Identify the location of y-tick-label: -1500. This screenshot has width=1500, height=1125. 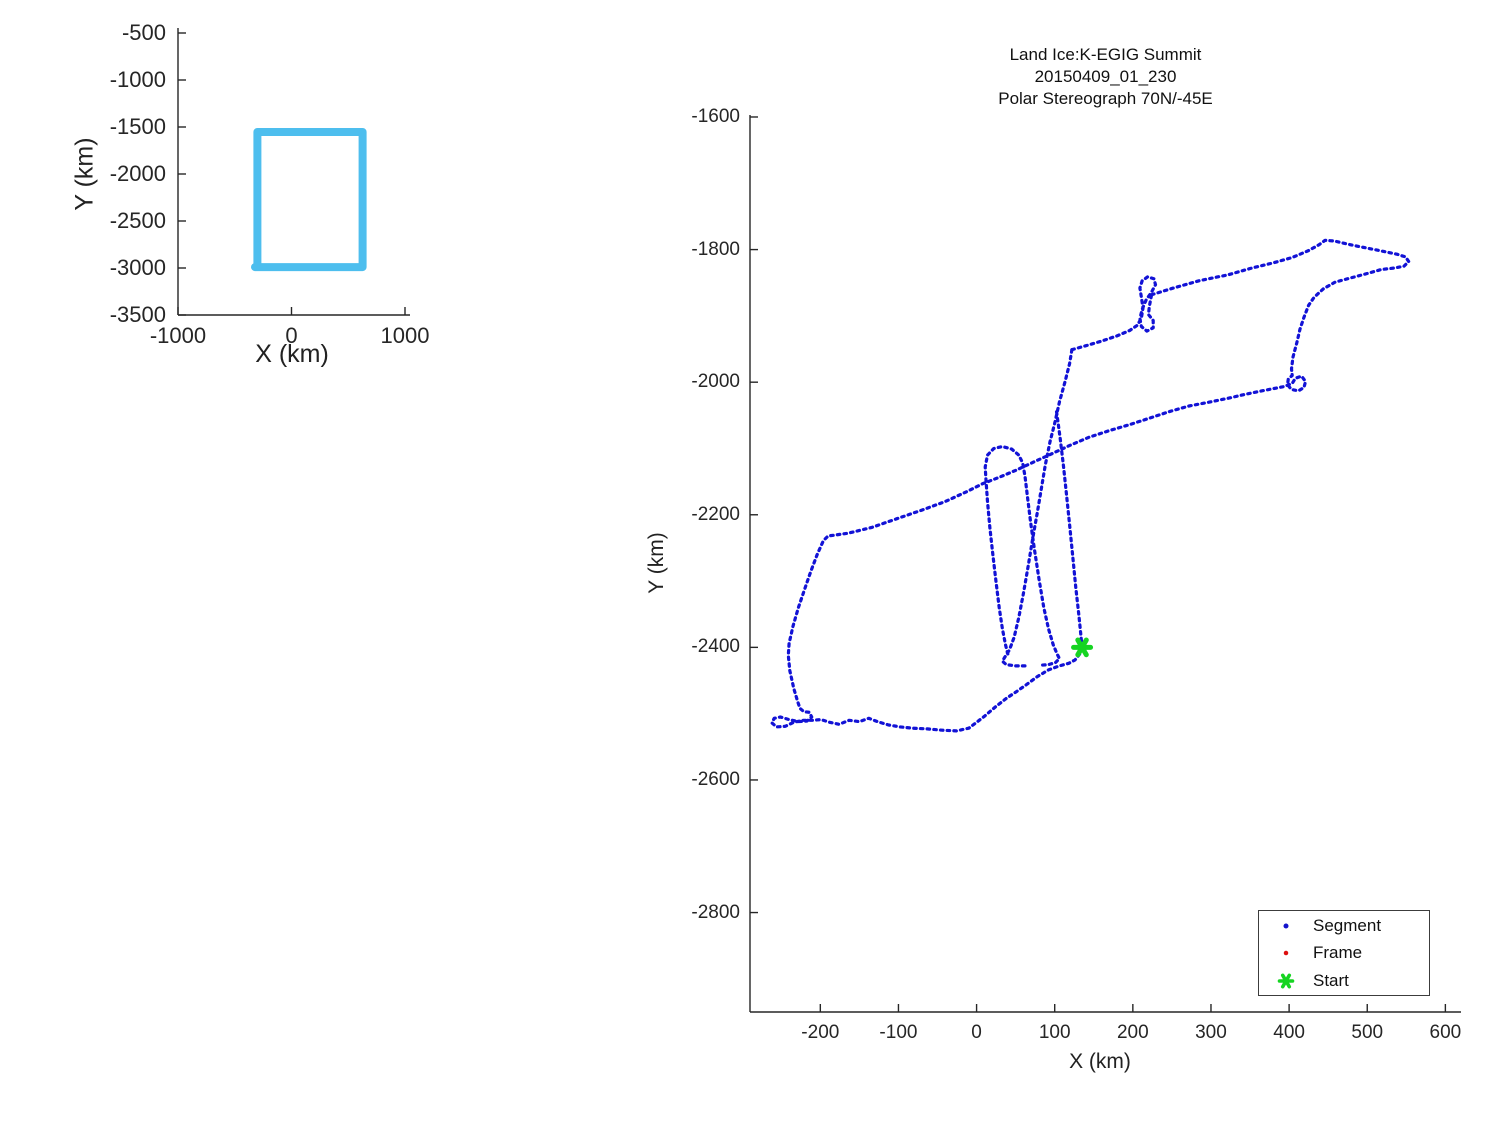
(137, 126).